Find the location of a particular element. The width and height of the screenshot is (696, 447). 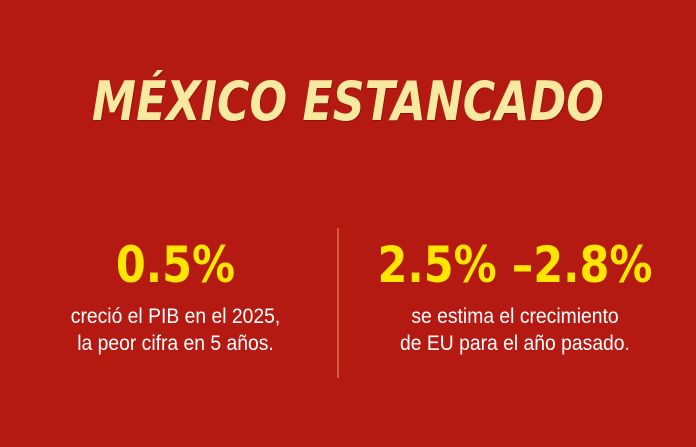

stat-value: 2.5% –2.8% is located at coordinates (515, 265).